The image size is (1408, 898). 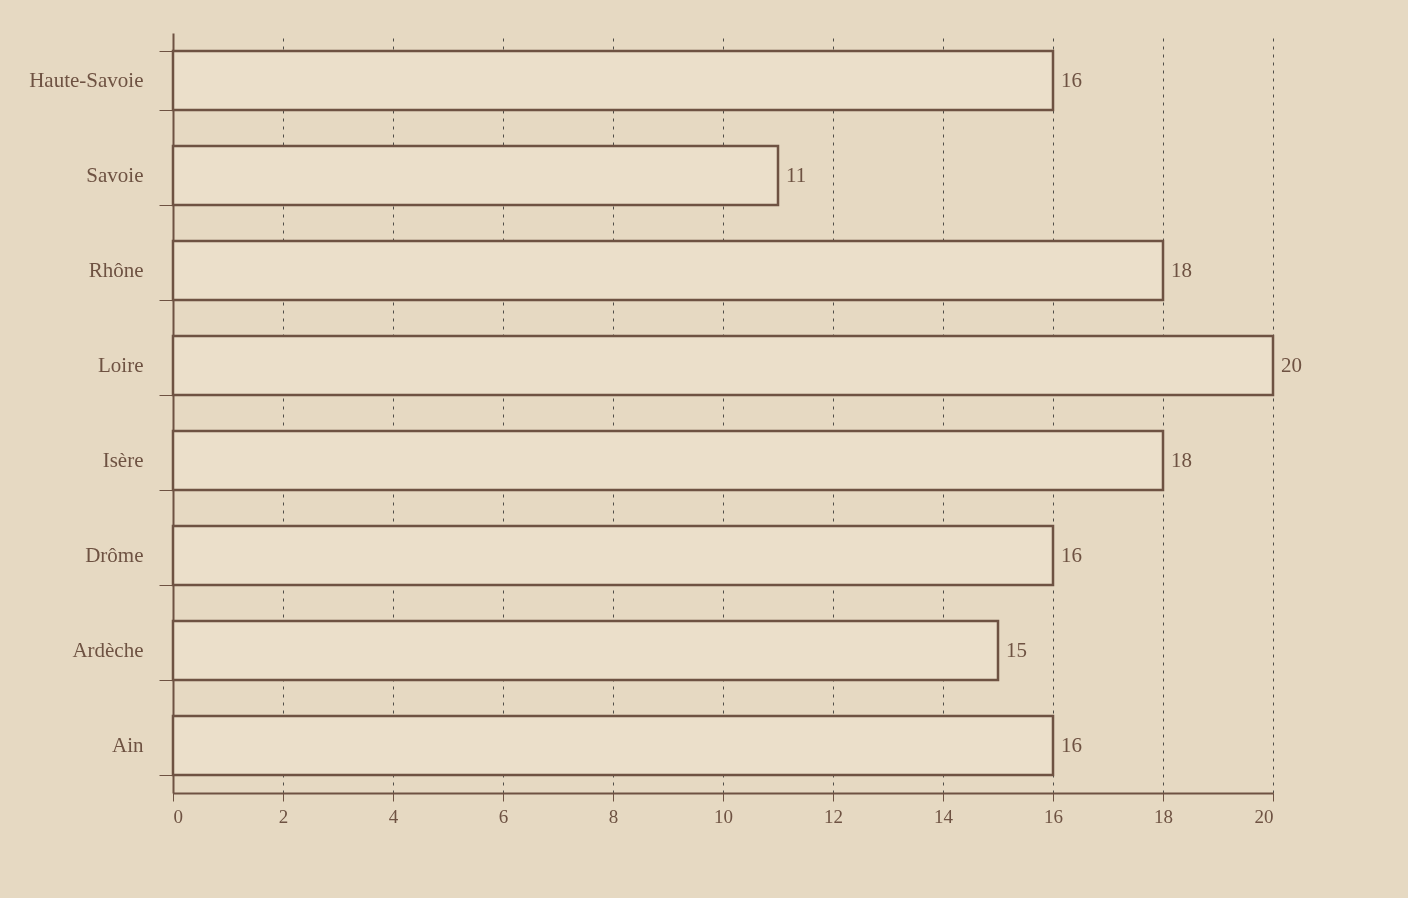 I want to click on y-tick-label: Isère, so click(x=123, y=460).